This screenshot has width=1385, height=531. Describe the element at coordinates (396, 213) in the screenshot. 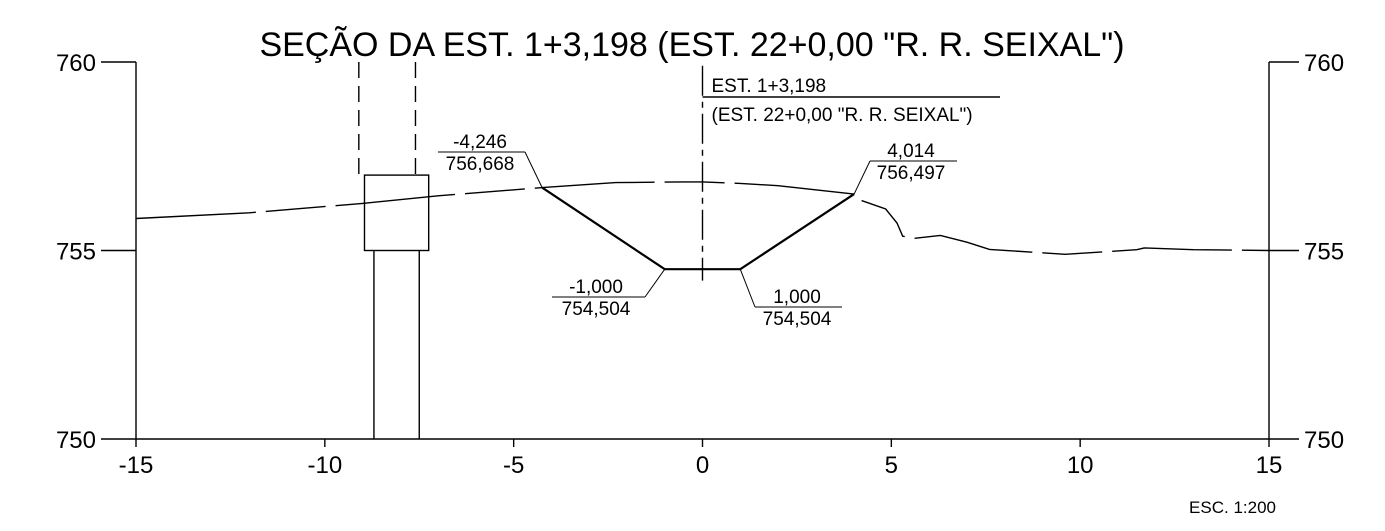

I see `structure-box` at that location.